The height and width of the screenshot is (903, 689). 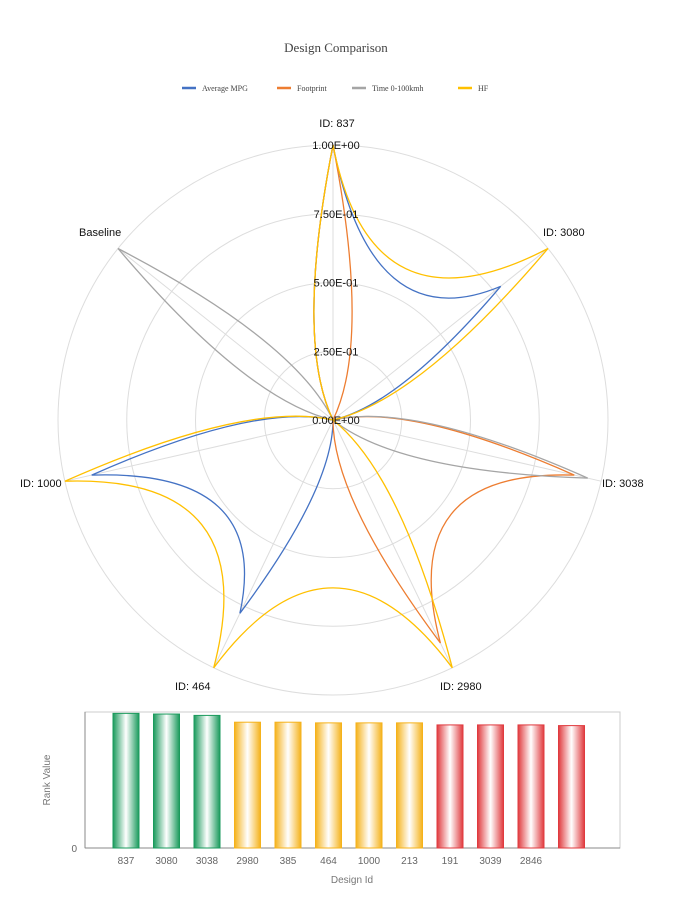 I want to click on legend-label: Average MPG, so click(x=225, y=88).